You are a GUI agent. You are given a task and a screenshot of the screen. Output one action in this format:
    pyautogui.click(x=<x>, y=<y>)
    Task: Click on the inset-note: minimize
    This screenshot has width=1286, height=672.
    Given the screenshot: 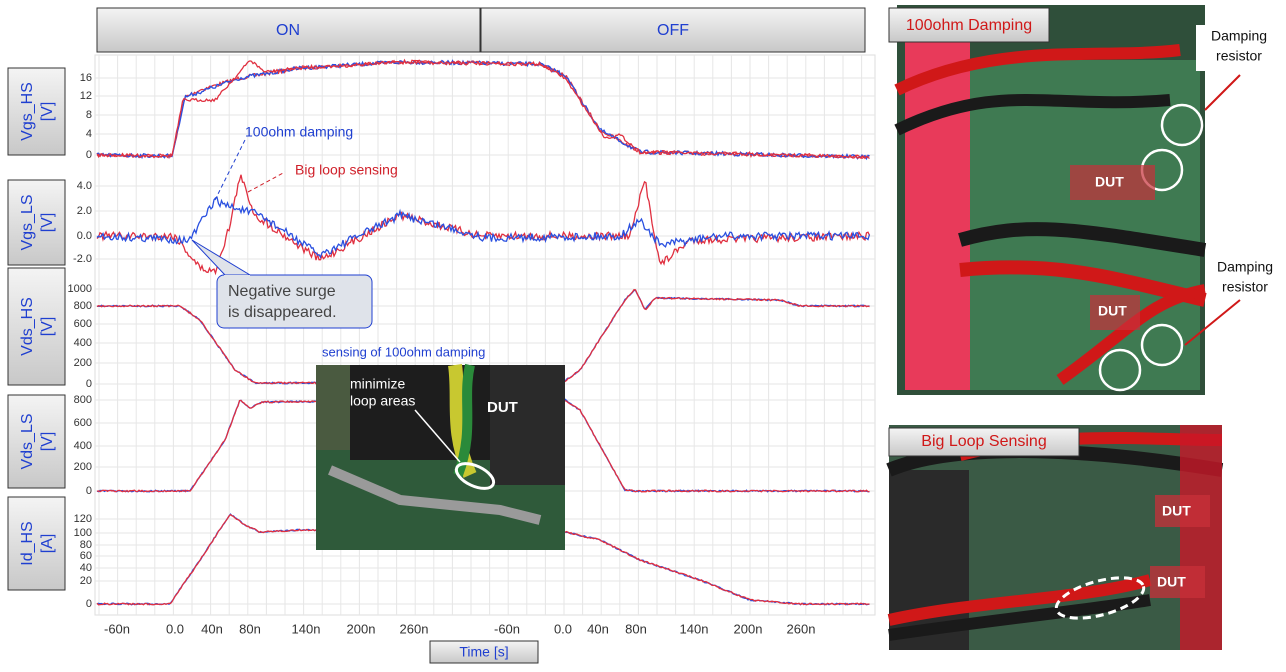 What is the action you would take?
    pyautogui.click(x=377, y=384)
    